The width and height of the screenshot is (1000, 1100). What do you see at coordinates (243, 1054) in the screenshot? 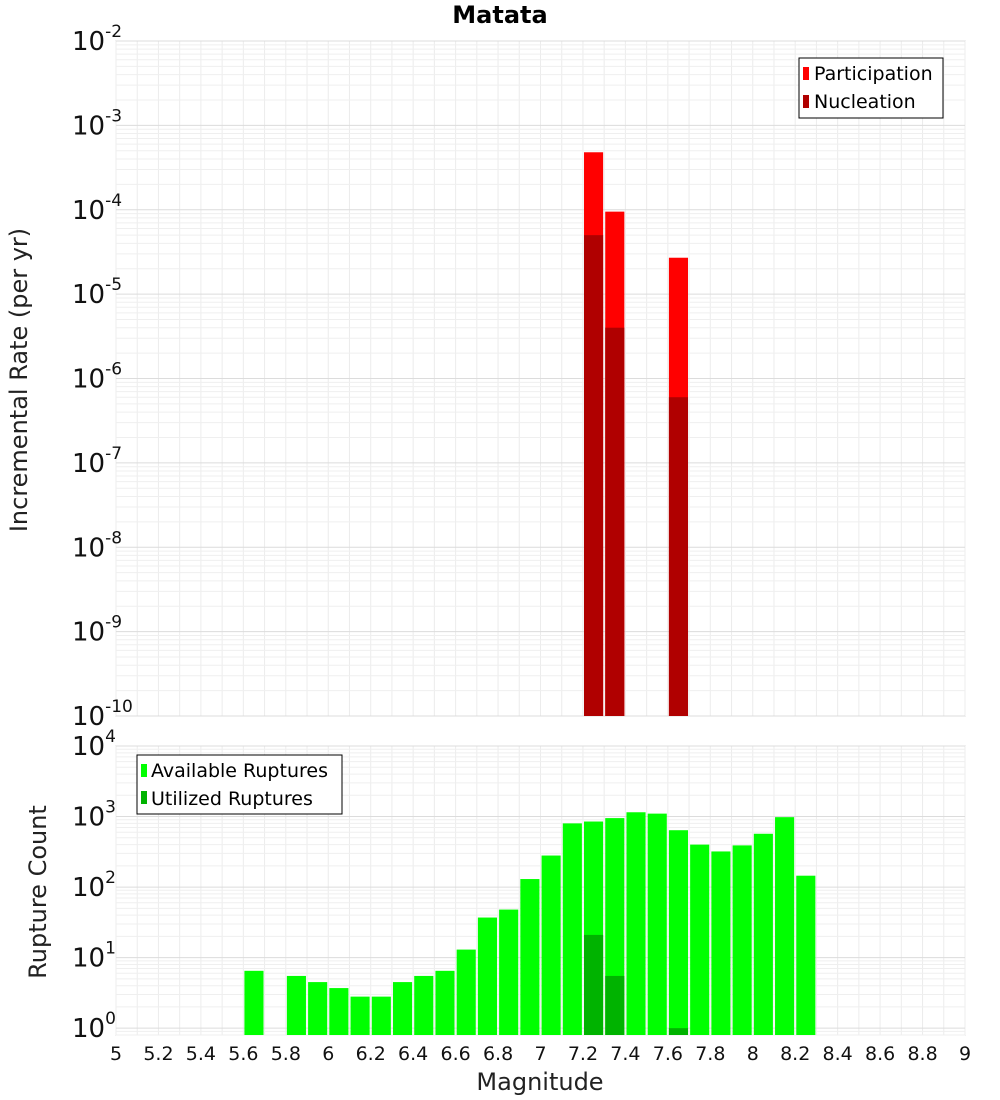
I see `x-tick-label: 5.6` at bounding box center [243, 1054].